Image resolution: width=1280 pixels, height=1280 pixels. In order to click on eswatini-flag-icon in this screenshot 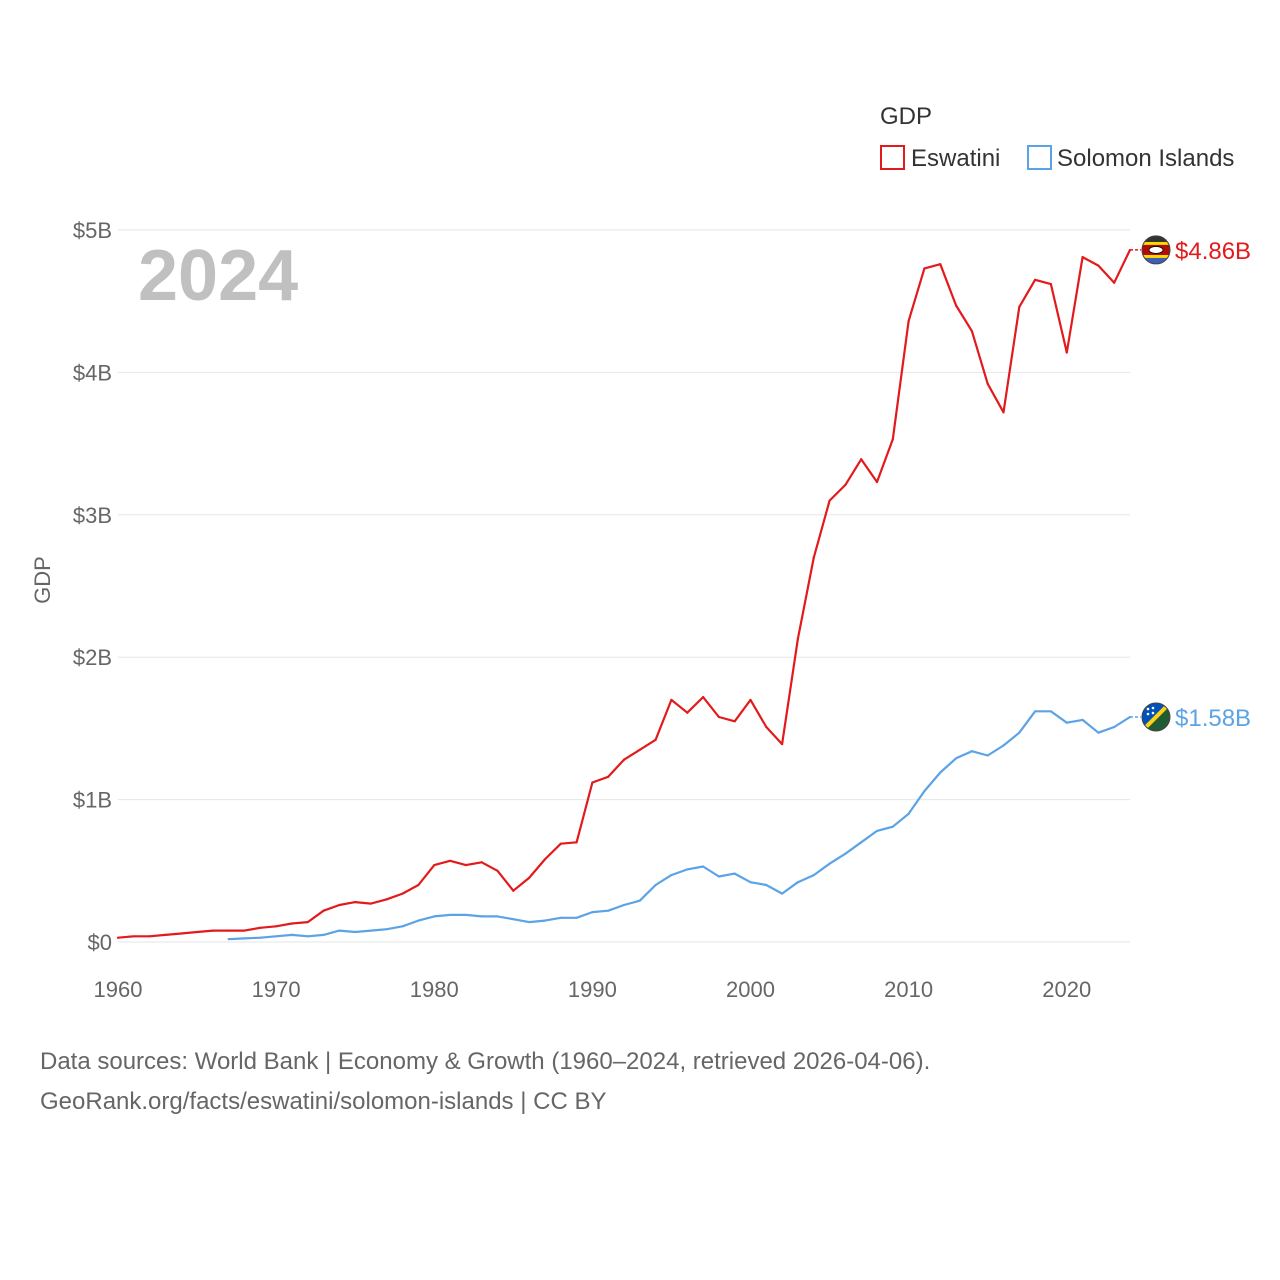, I will do `click(1156, 250)`.